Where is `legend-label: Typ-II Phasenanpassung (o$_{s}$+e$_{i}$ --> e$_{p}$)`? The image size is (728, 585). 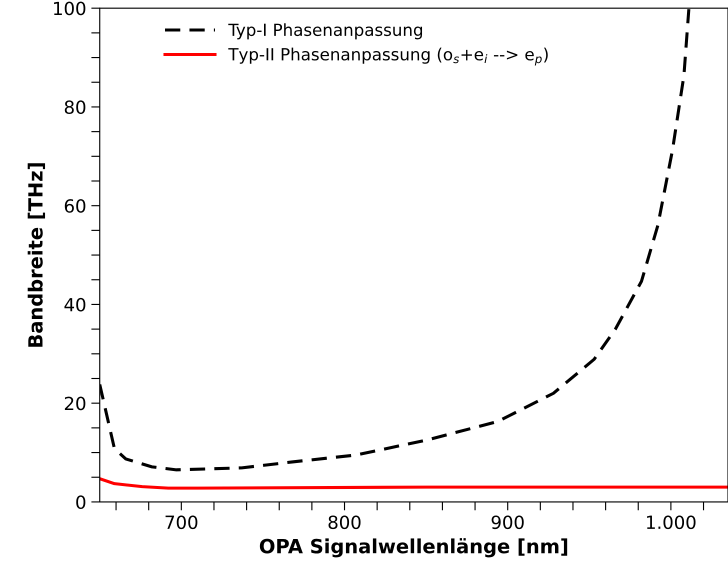 legend-label: Typ-II Phasenanpassung (o$_{s}$+e$_{i}$ --> e$_{p}$) is located at coordinates (388, 57).